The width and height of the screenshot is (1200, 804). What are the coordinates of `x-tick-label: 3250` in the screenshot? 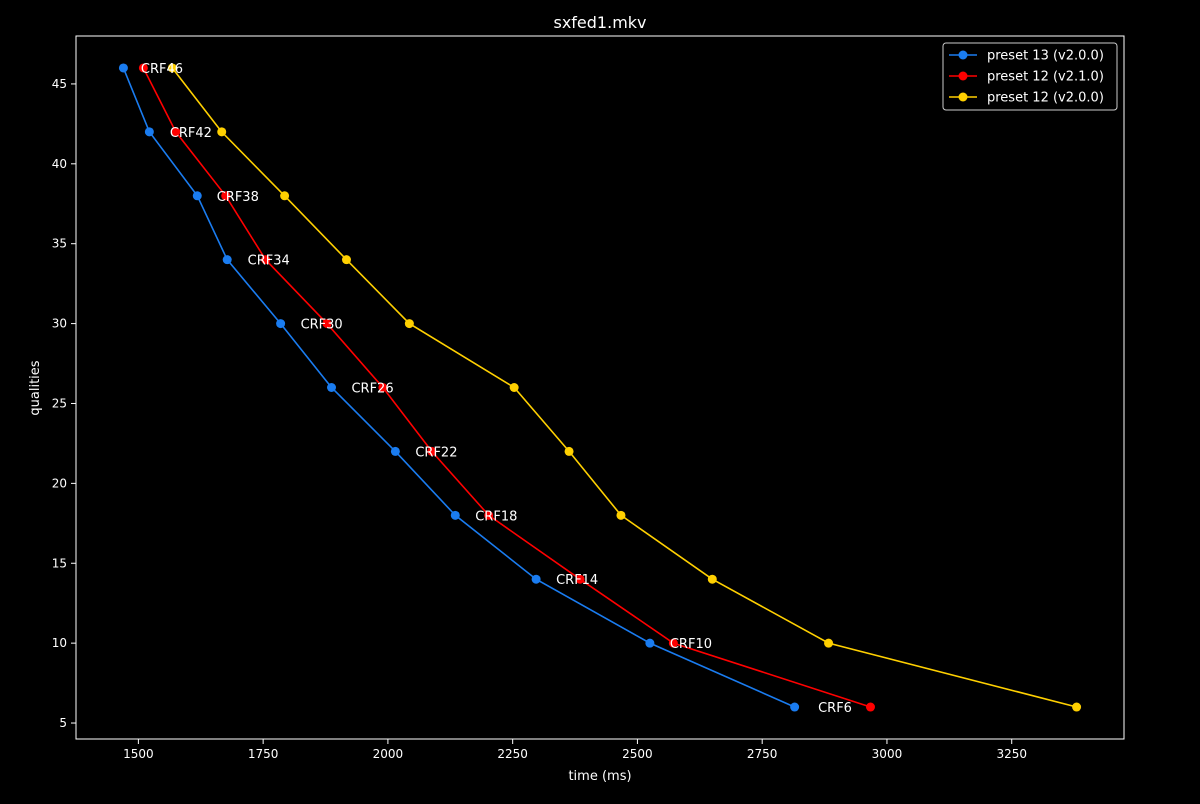 It's located at (1011, 754).